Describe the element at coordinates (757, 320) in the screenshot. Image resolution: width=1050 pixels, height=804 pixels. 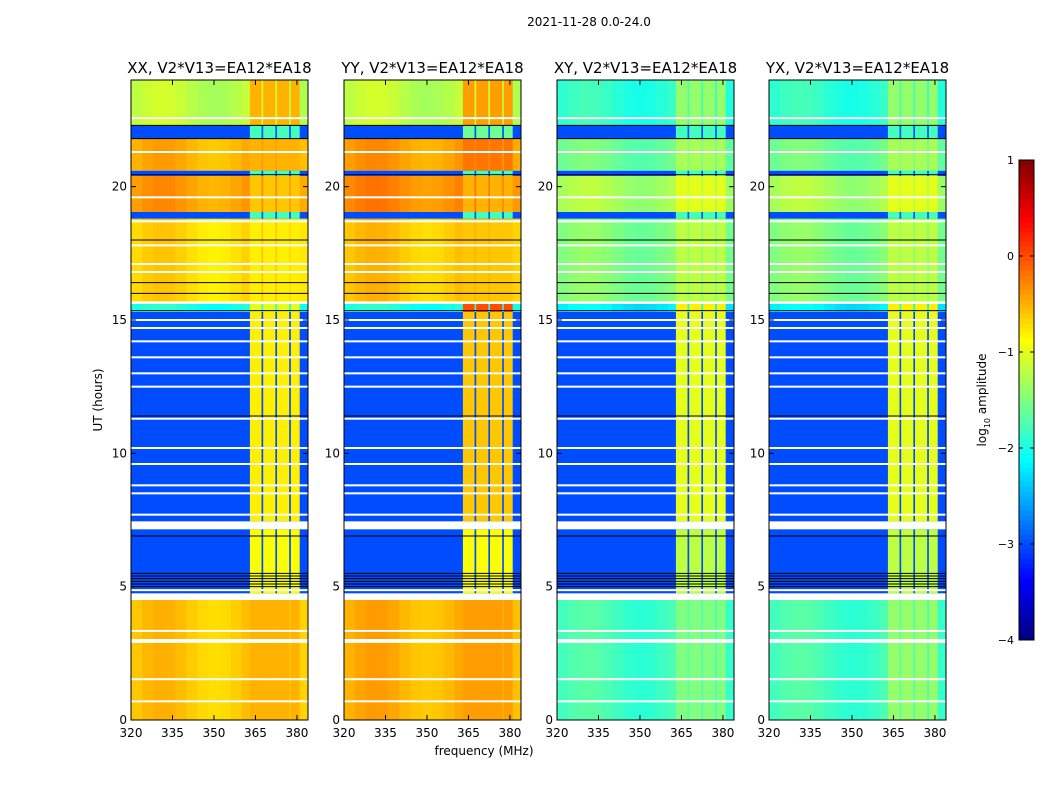
I see `y-tick-label: 15` at that location.